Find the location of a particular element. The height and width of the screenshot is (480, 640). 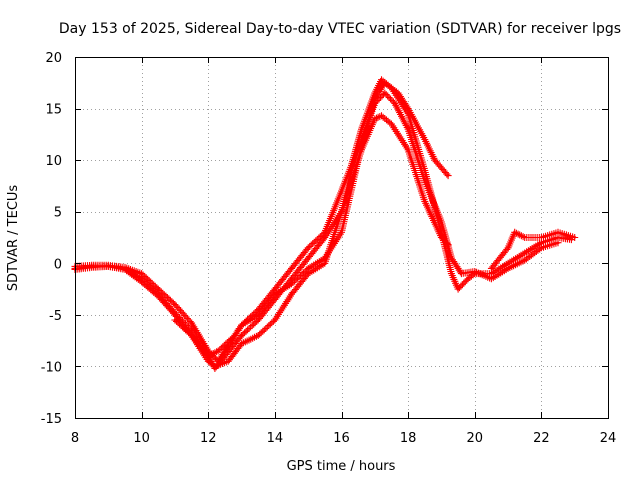

y-tick-label: 20 is located at coordinates (53, 58).